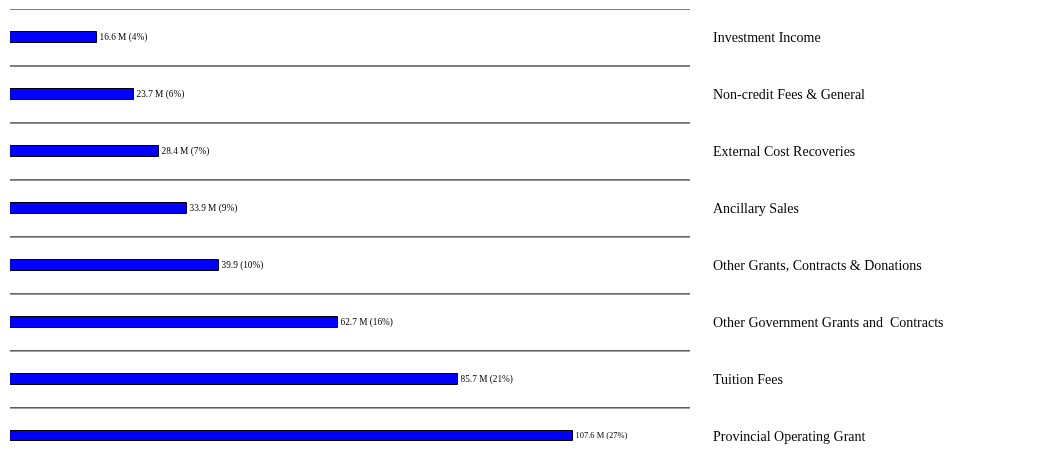 Image resolution: width=1037 pixels, height=462 pixels. Describe the element at coordinates (601, 435) in the screenshot. I see `data-label: 107.6 M (27%)` at that location.